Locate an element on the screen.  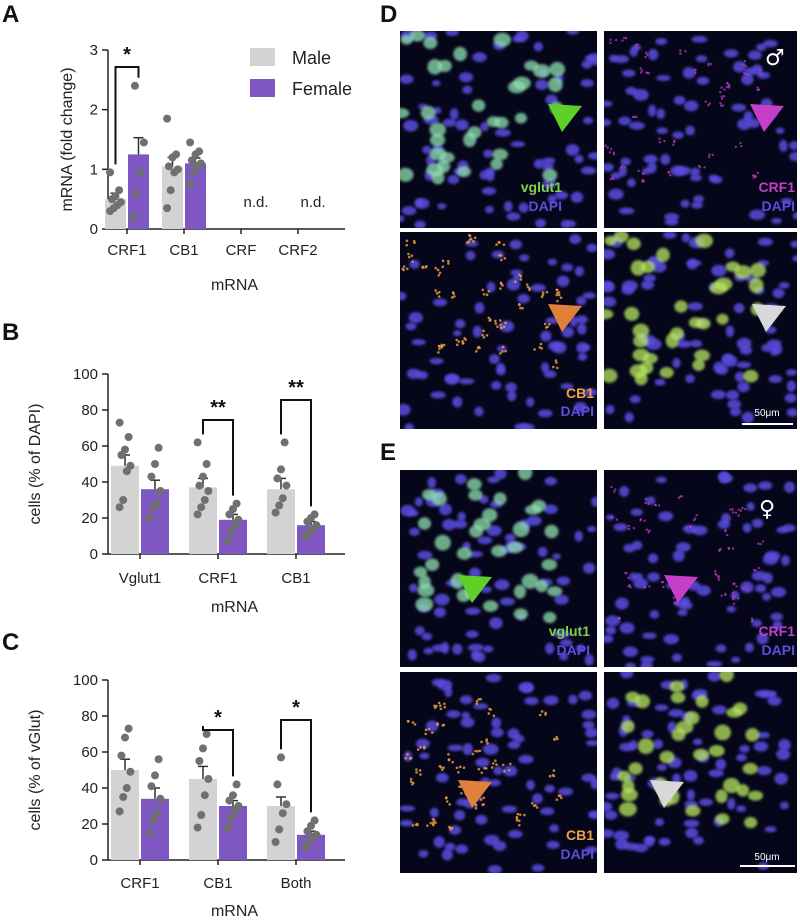
scale-label-d: 50μm is located at coordinates (766, 413).